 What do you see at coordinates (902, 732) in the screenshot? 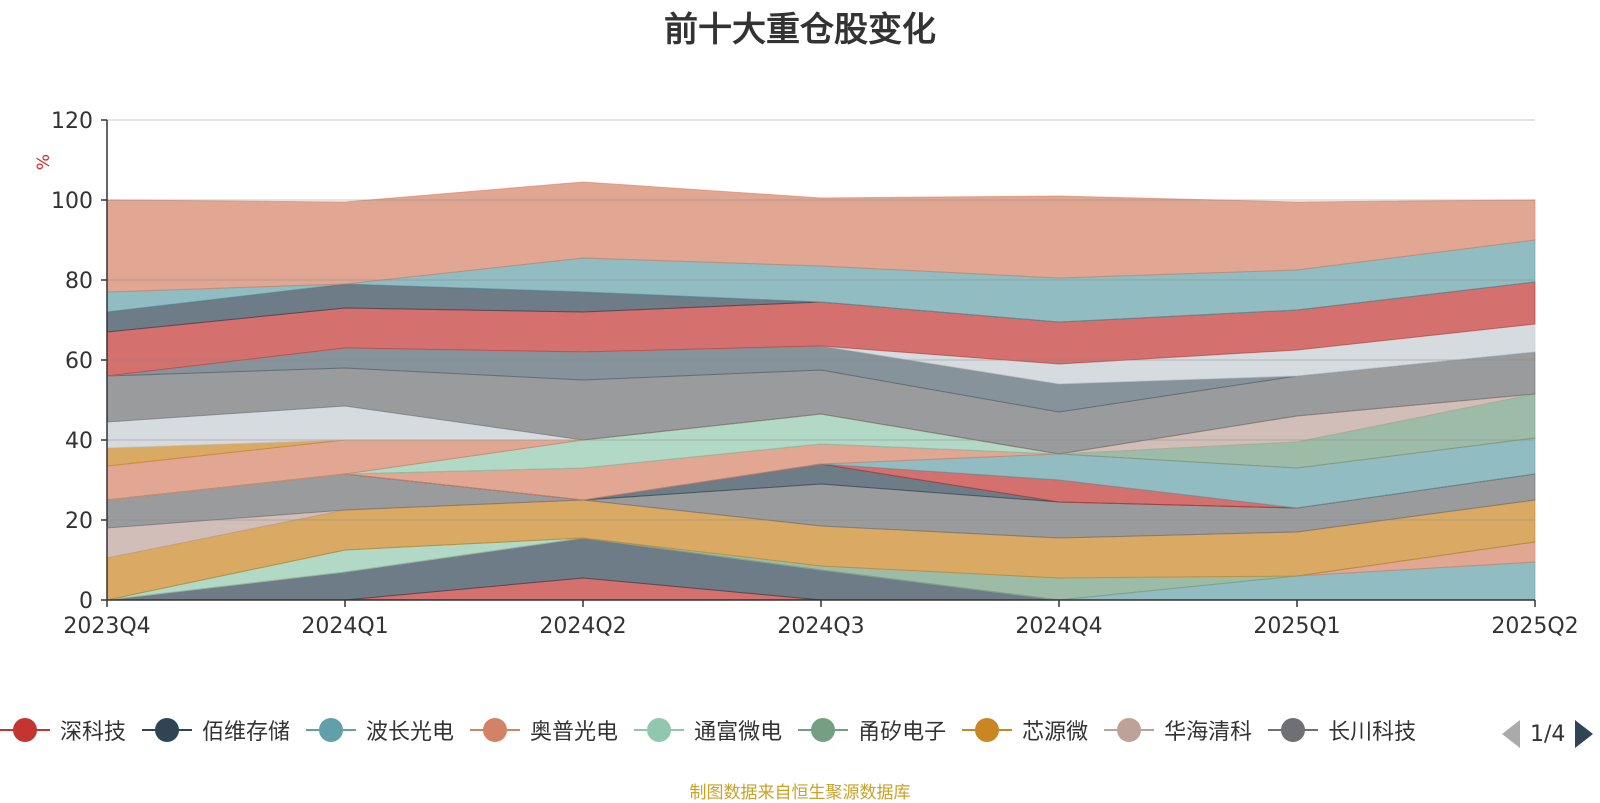
I see `legend-label: 甬矽电子` at bounding box center [902, 732].